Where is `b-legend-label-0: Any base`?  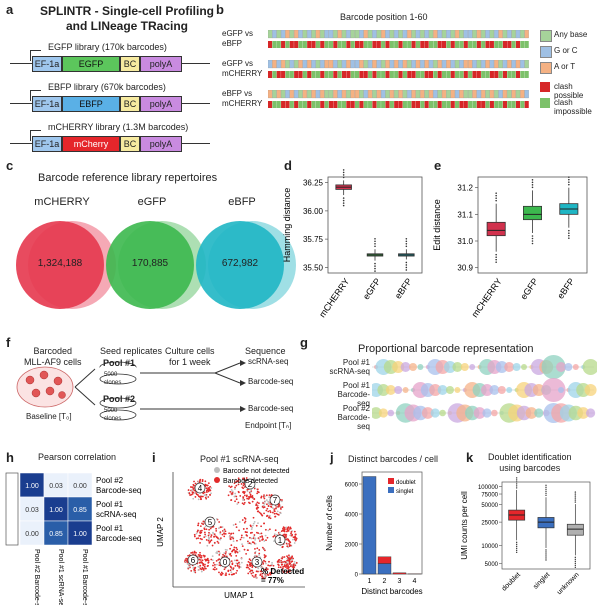
b-legend-label-0: Any base is located at coordinates (571, 34).